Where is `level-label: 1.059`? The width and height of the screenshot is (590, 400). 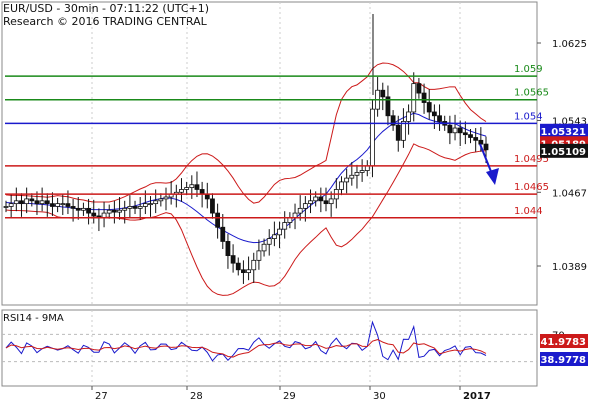 level-label: 1.059 is located at coordinates (528, 69).